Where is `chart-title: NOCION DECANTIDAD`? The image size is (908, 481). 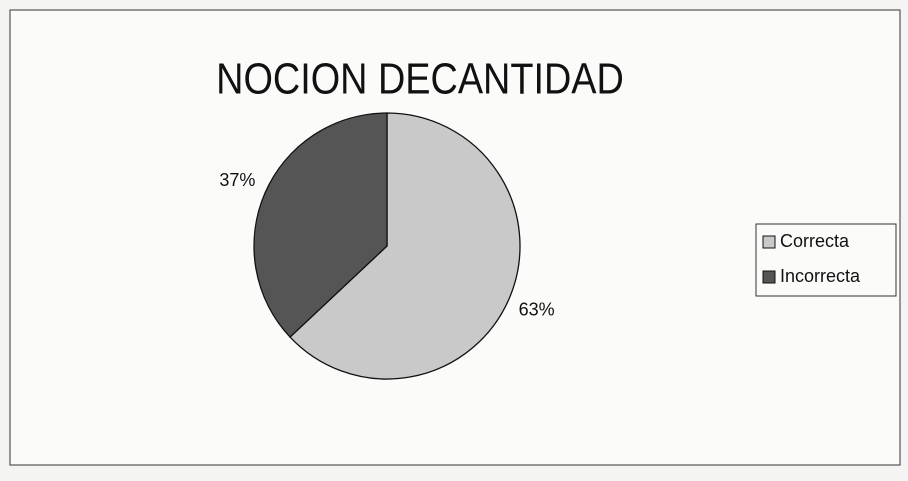
chart-title: NOCION DECANTIDAD is located at coordinates (420, 78).